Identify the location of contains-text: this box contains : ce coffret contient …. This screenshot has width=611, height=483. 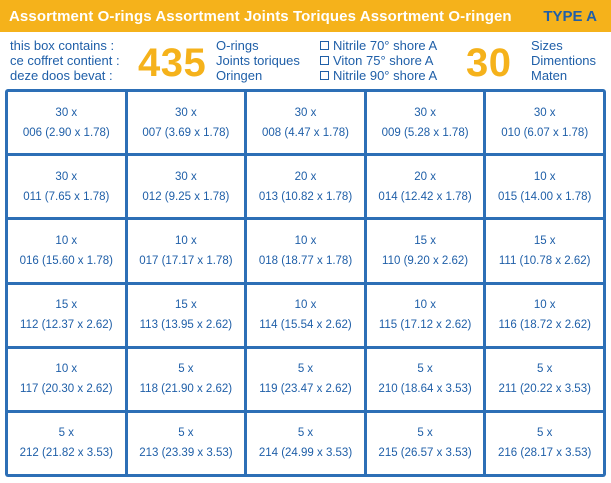
(65, 60).